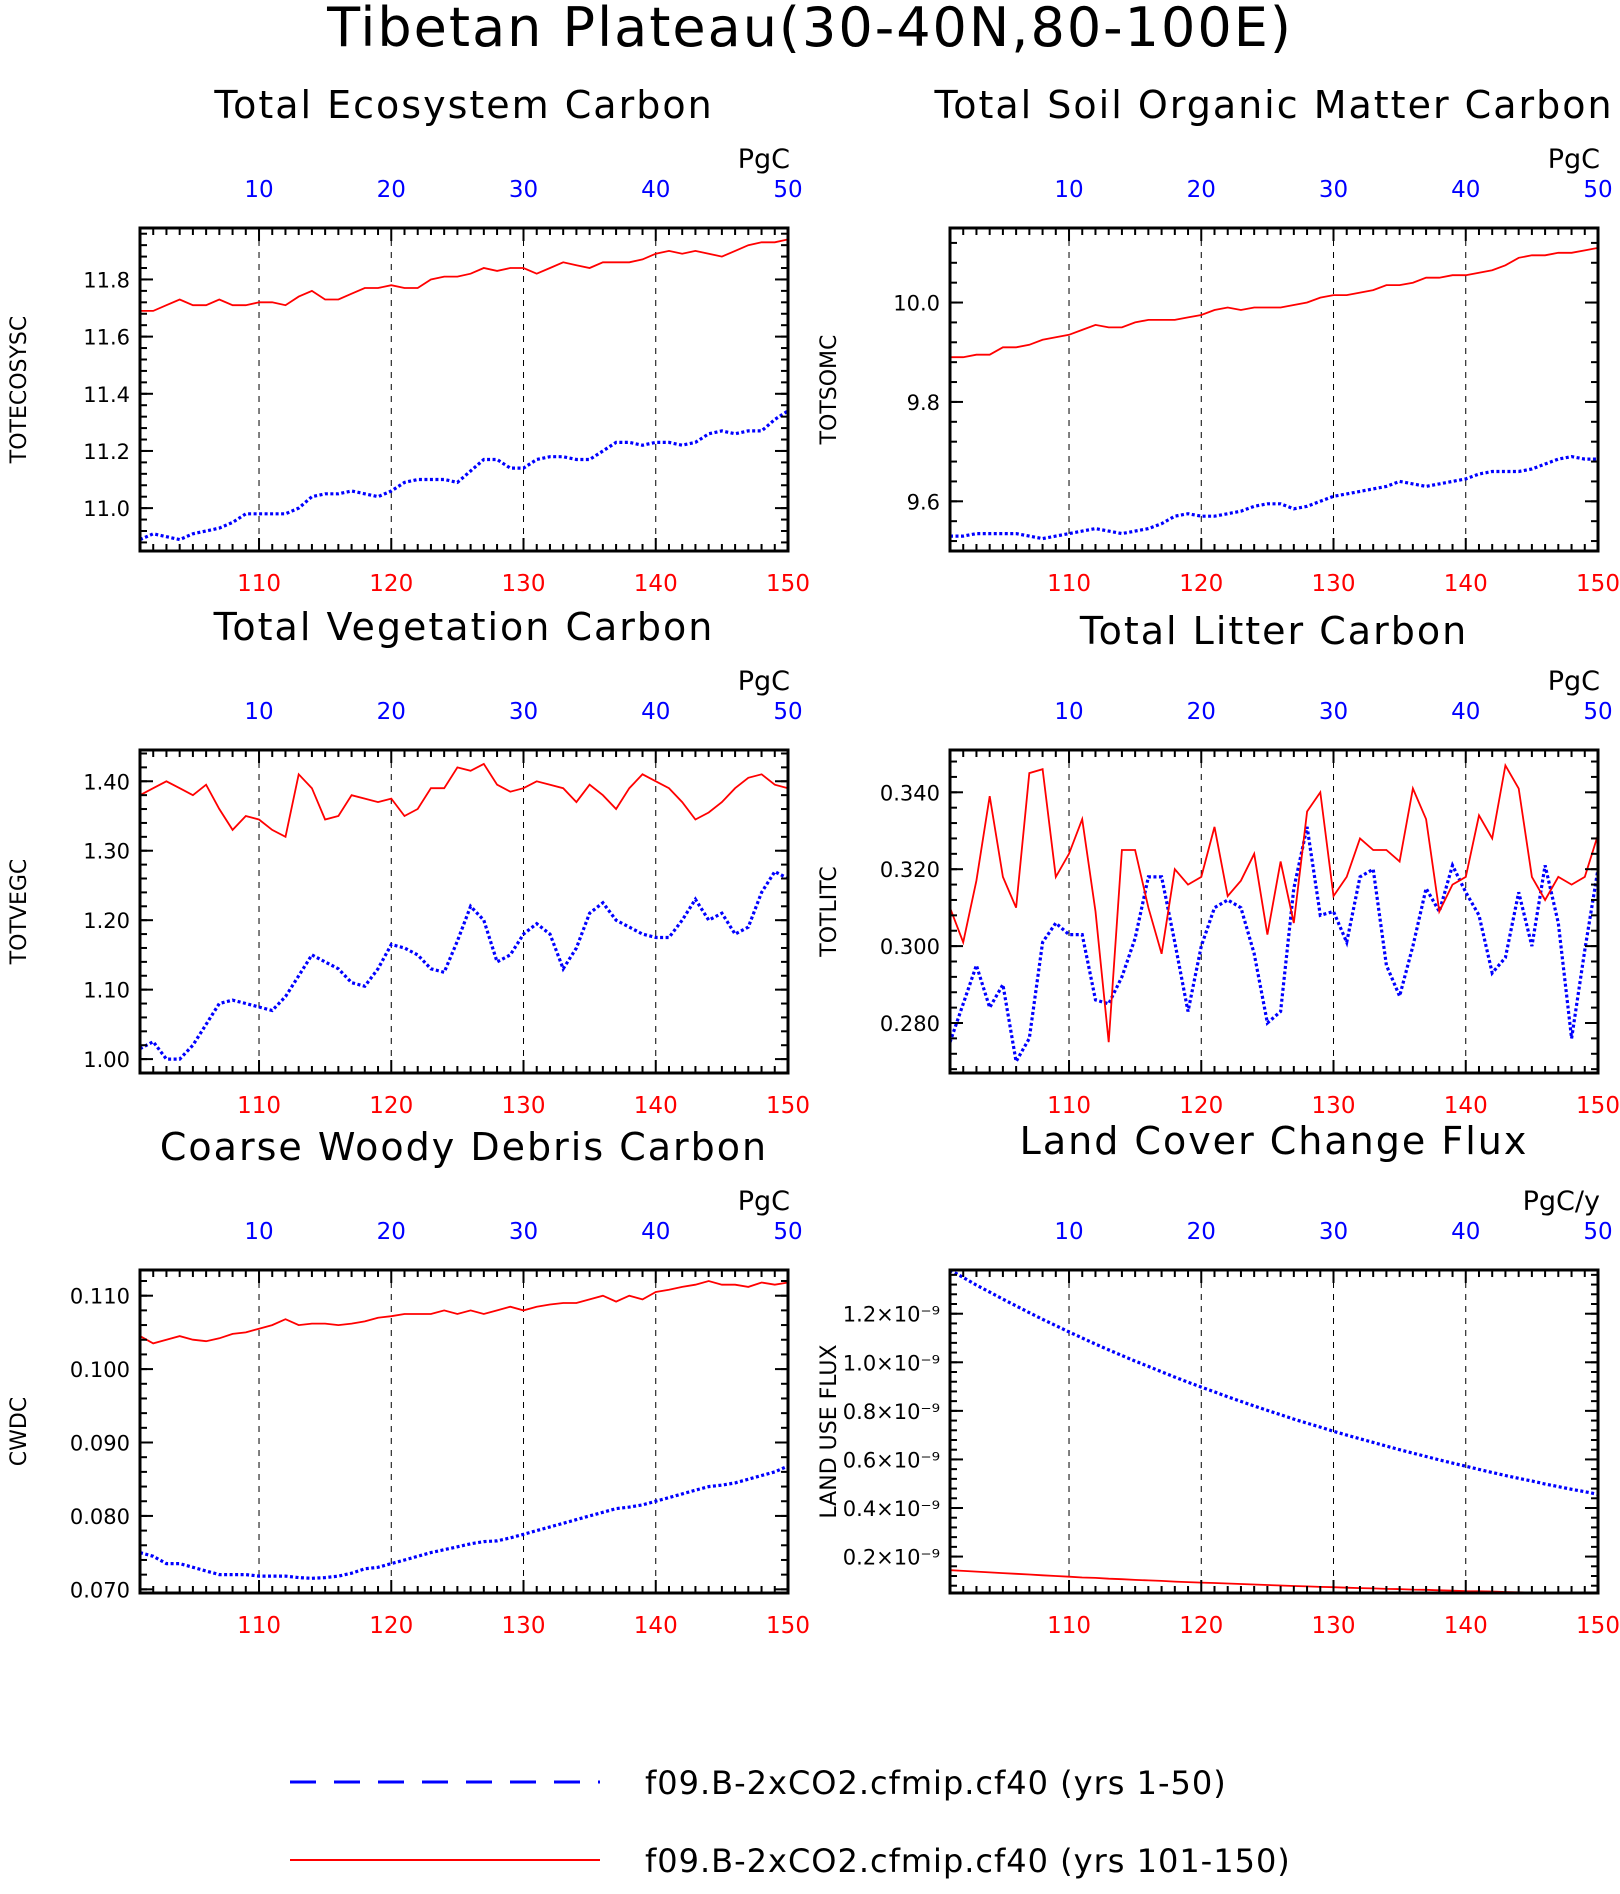 The height and width of the screenshot is (1894, 1620). What do you see at coordinates (106, 452) in the screenshot?
I see `y-tick-label: 11.2` at bounding box center [106, 452].